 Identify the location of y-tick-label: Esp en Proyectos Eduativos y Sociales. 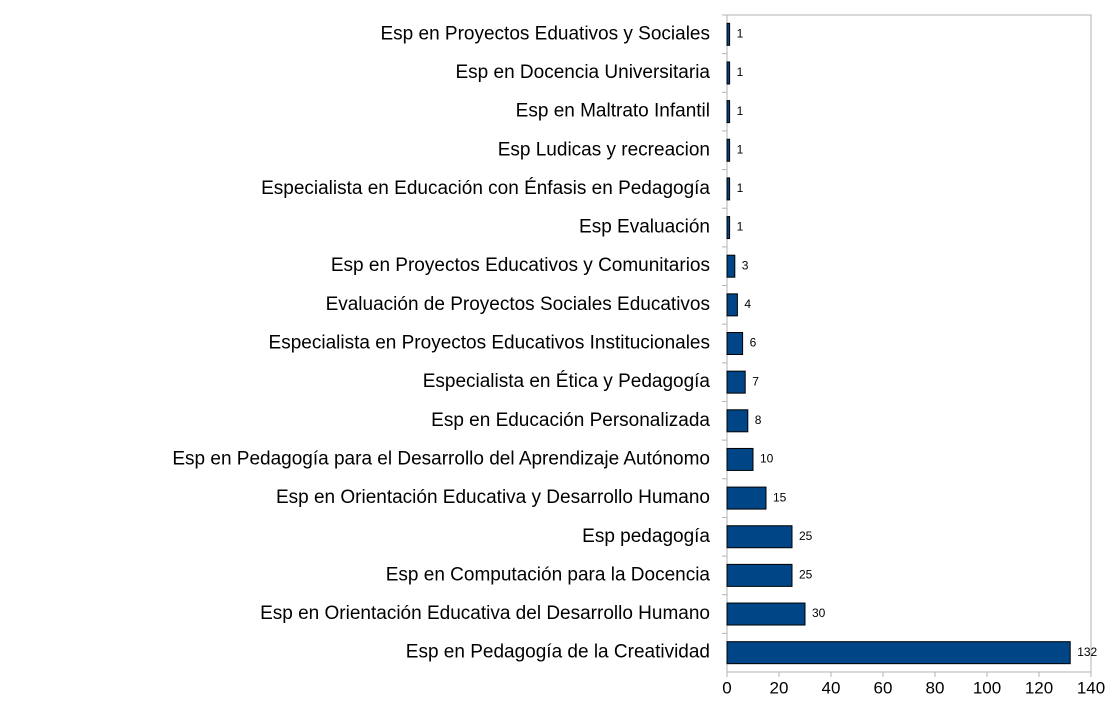
(545, 33).